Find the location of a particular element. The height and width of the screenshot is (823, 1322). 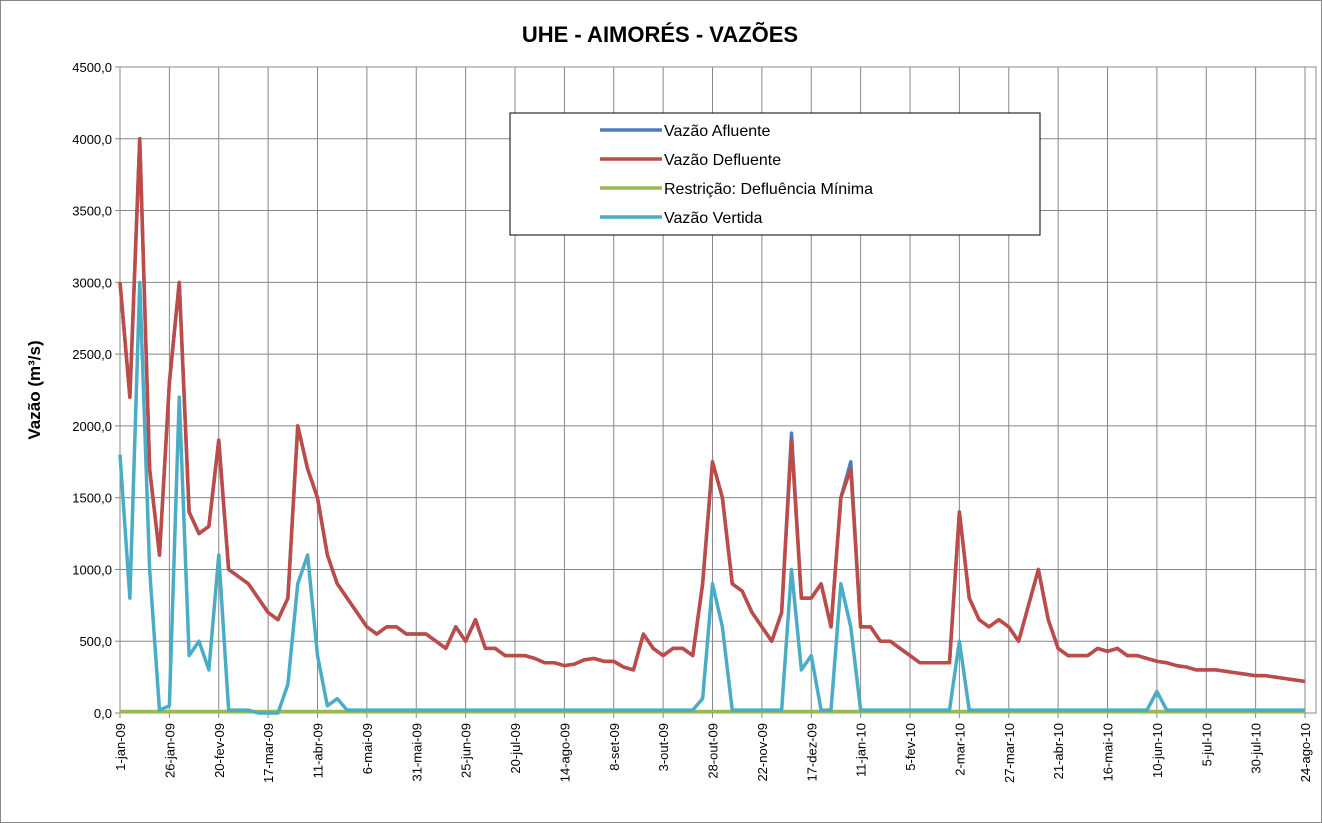

x-tick-label: 6-mai-09 is located at coordinates (367, 748).